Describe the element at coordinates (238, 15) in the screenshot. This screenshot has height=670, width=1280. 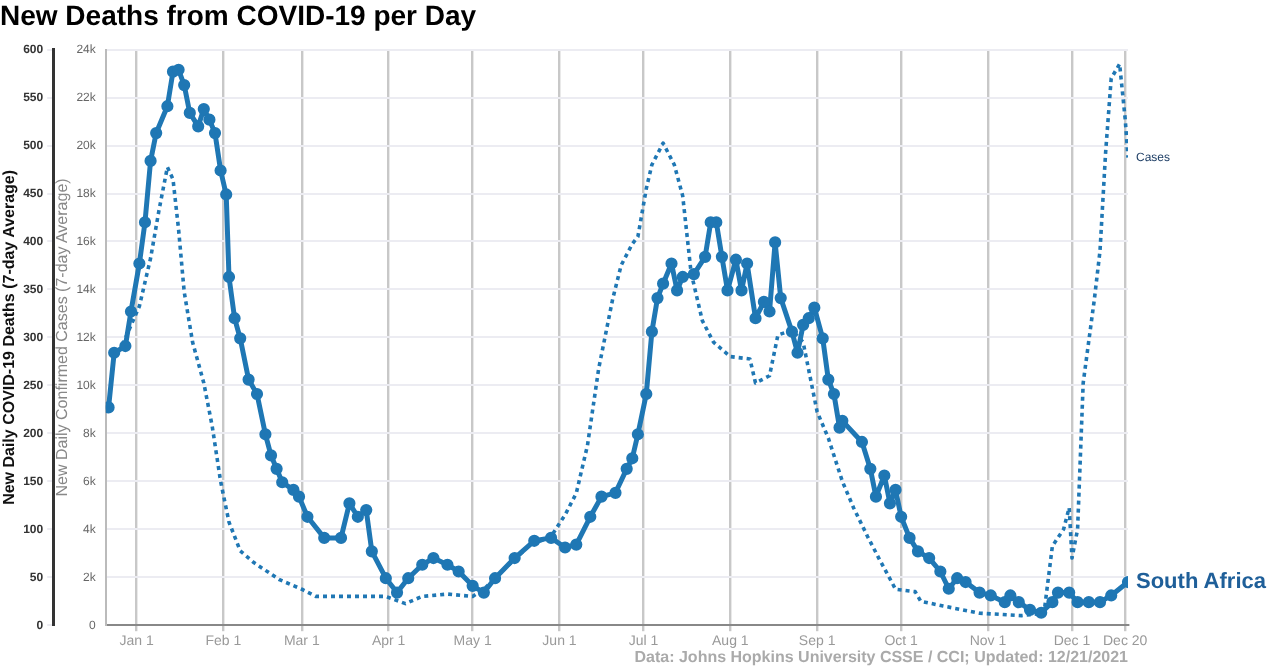
I see `chart-title: New Deaths from COVID-19 per Day` at that location.